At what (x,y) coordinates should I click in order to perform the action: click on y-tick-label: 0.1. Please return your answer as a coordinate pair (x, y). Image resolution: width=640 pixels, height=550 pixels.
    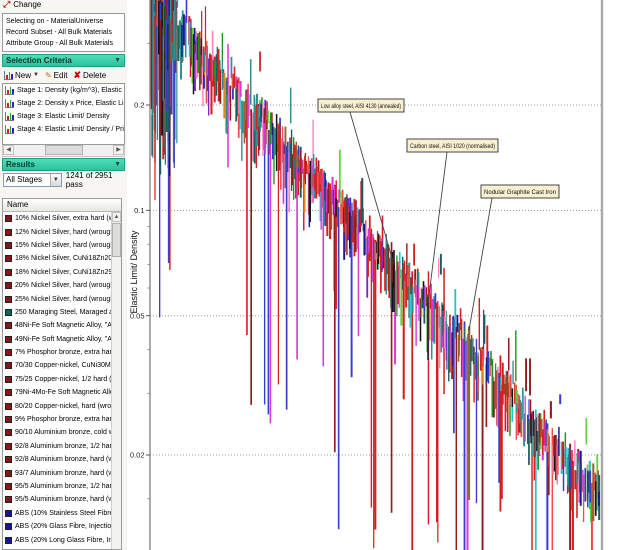
    Looking at the image, I should click on (139, 210).